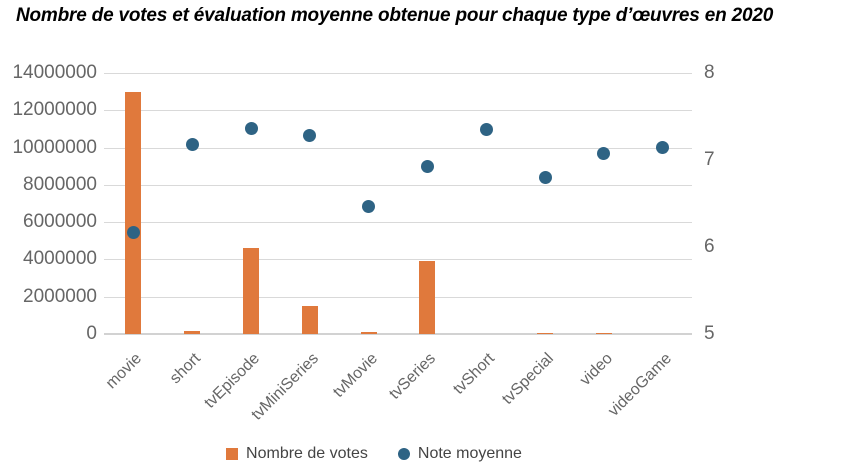 Image resolution: width=850 pixels, height=472 pixels. I want to click on dot-tvMiniSeries, so click(310, 136).